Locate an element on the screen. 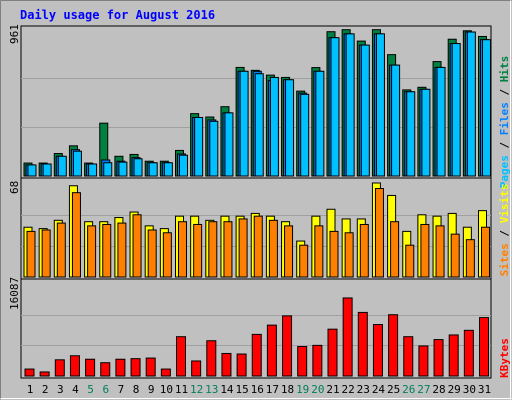 This screenshot has width=512, height=400. chart-title: Daily usage for August 2016 is located at coordinates (117, 15).